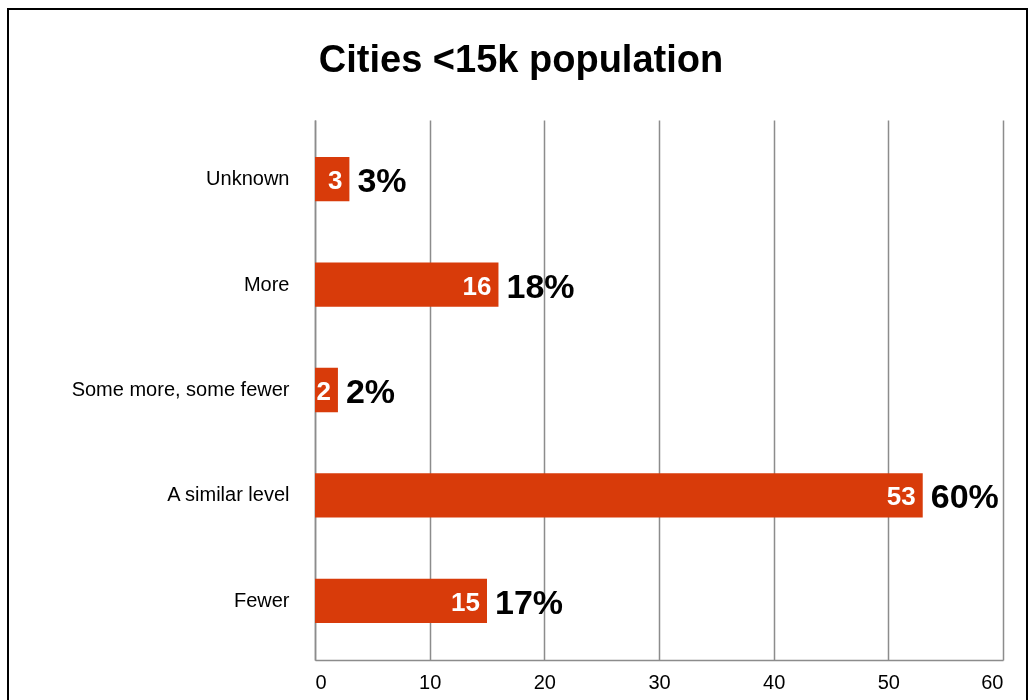  I want to click on data-label: 16, so click(477, 285).